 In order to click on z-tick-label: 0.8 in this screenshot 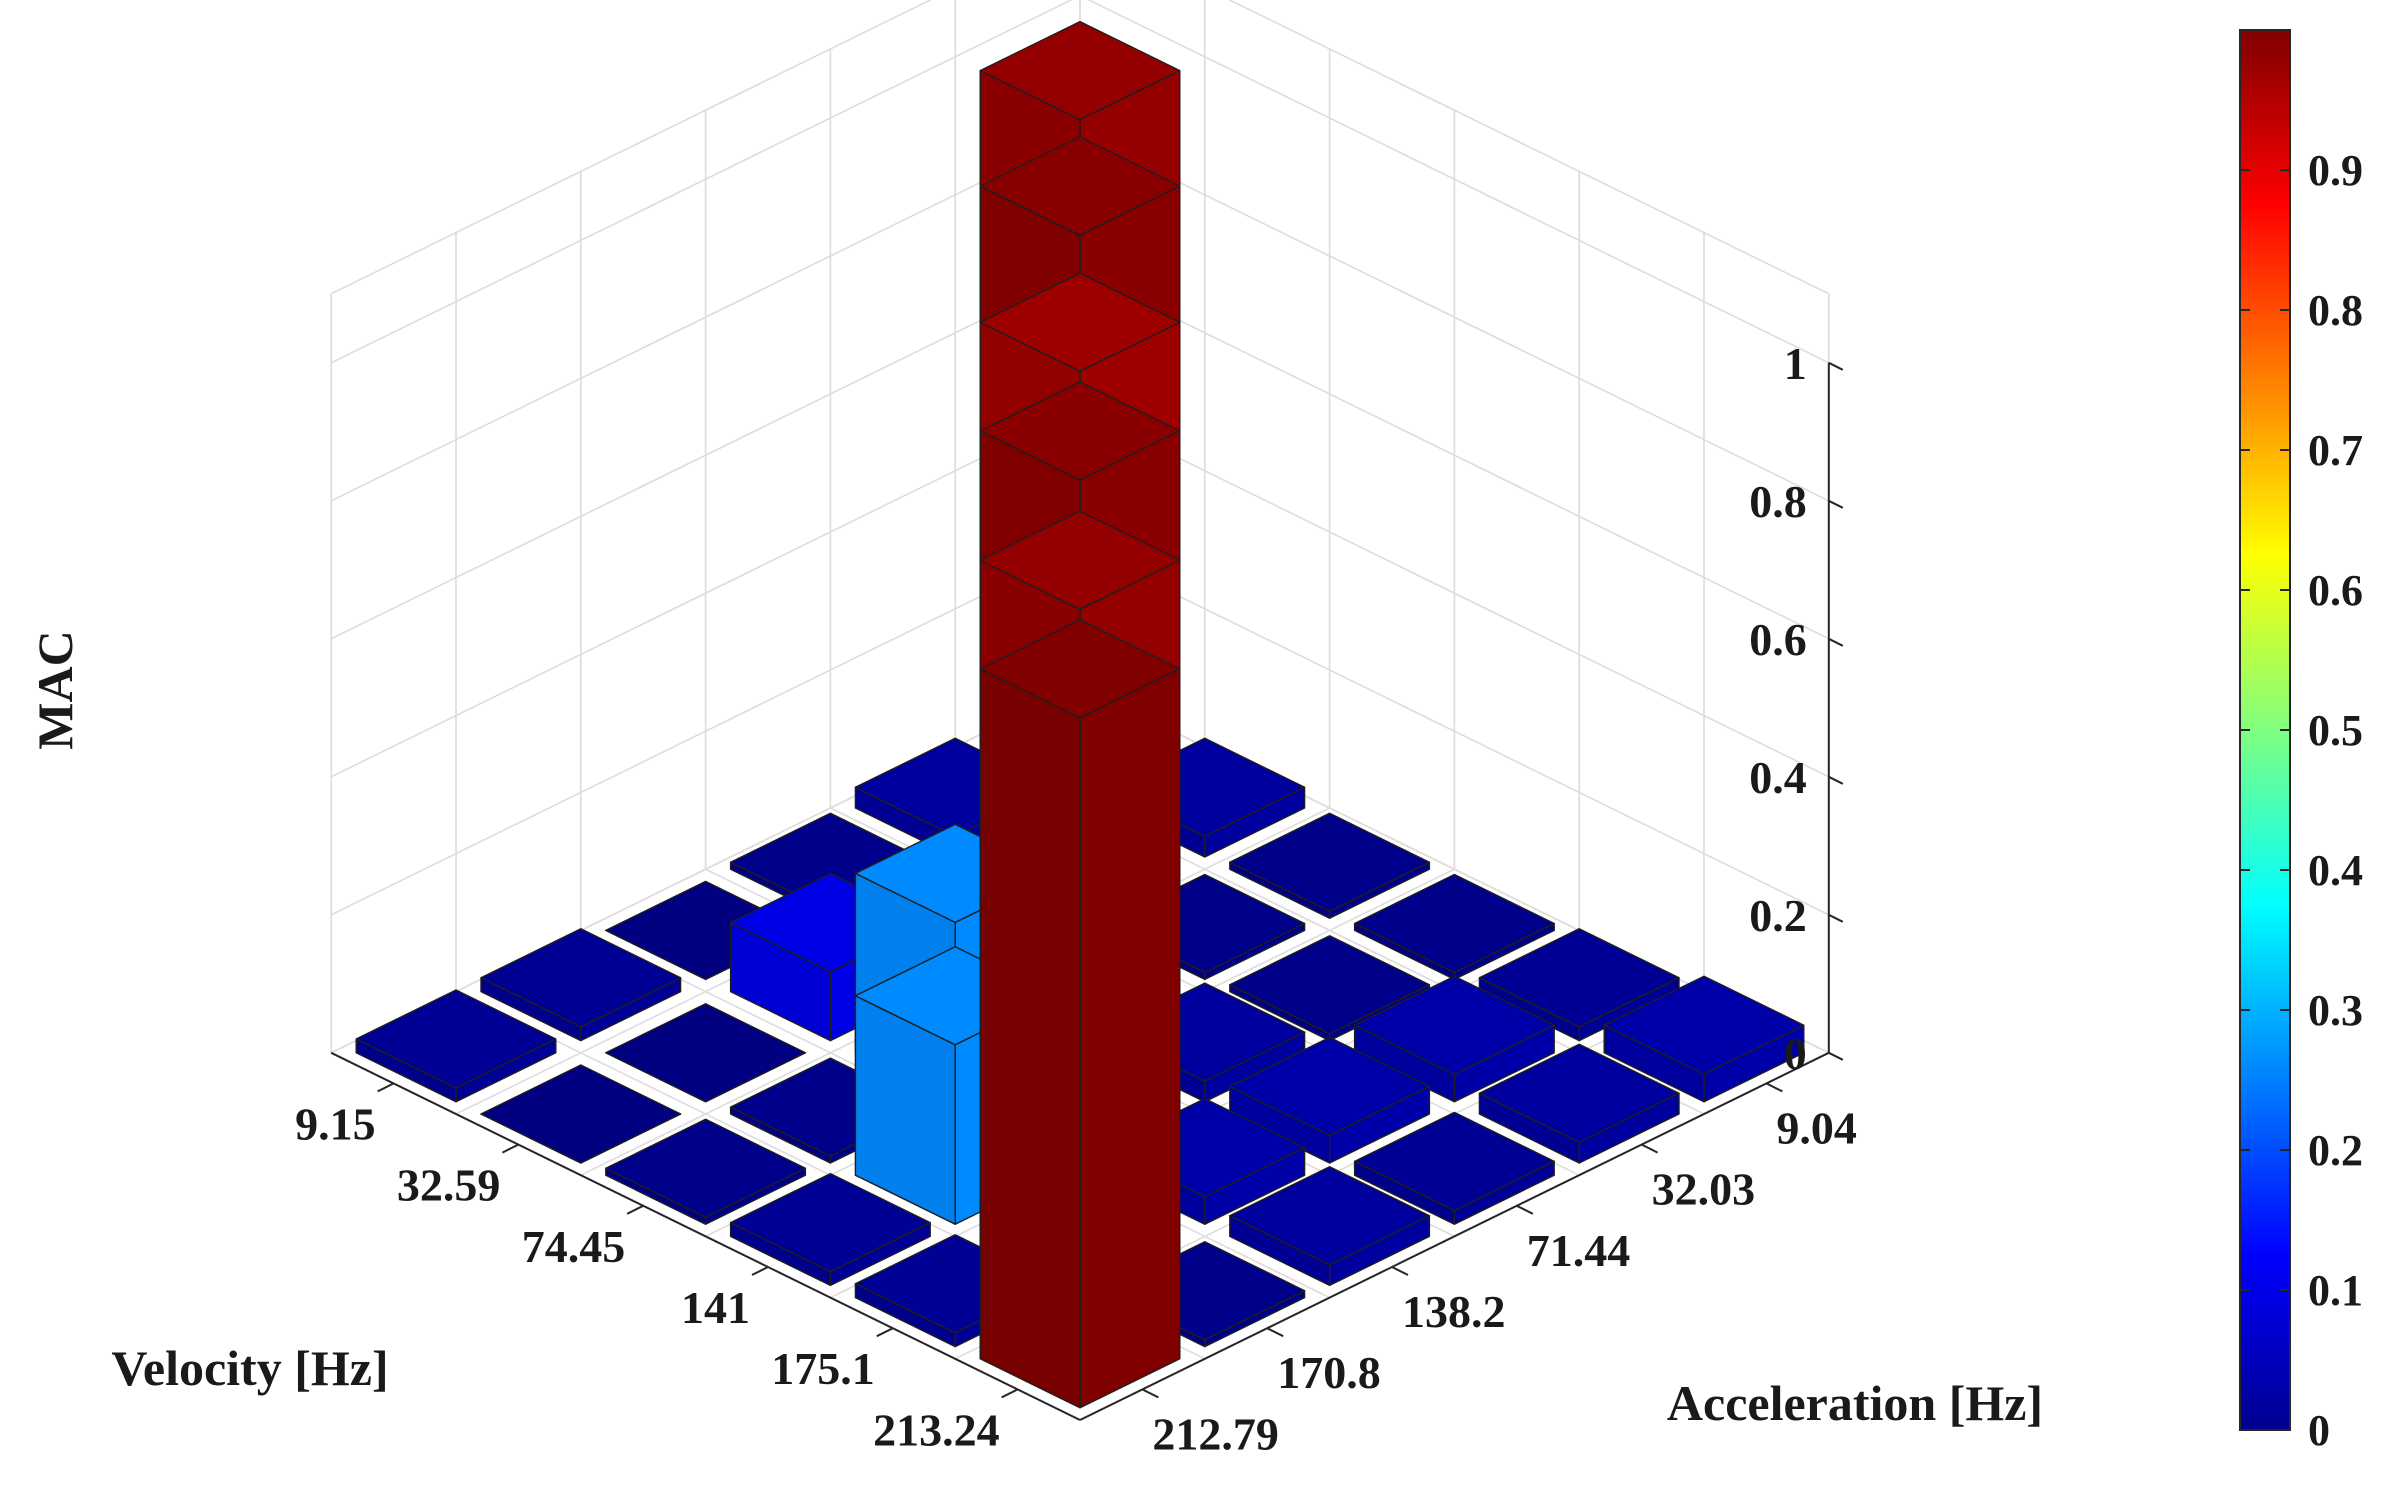, I will do `click(1778, 501)`.